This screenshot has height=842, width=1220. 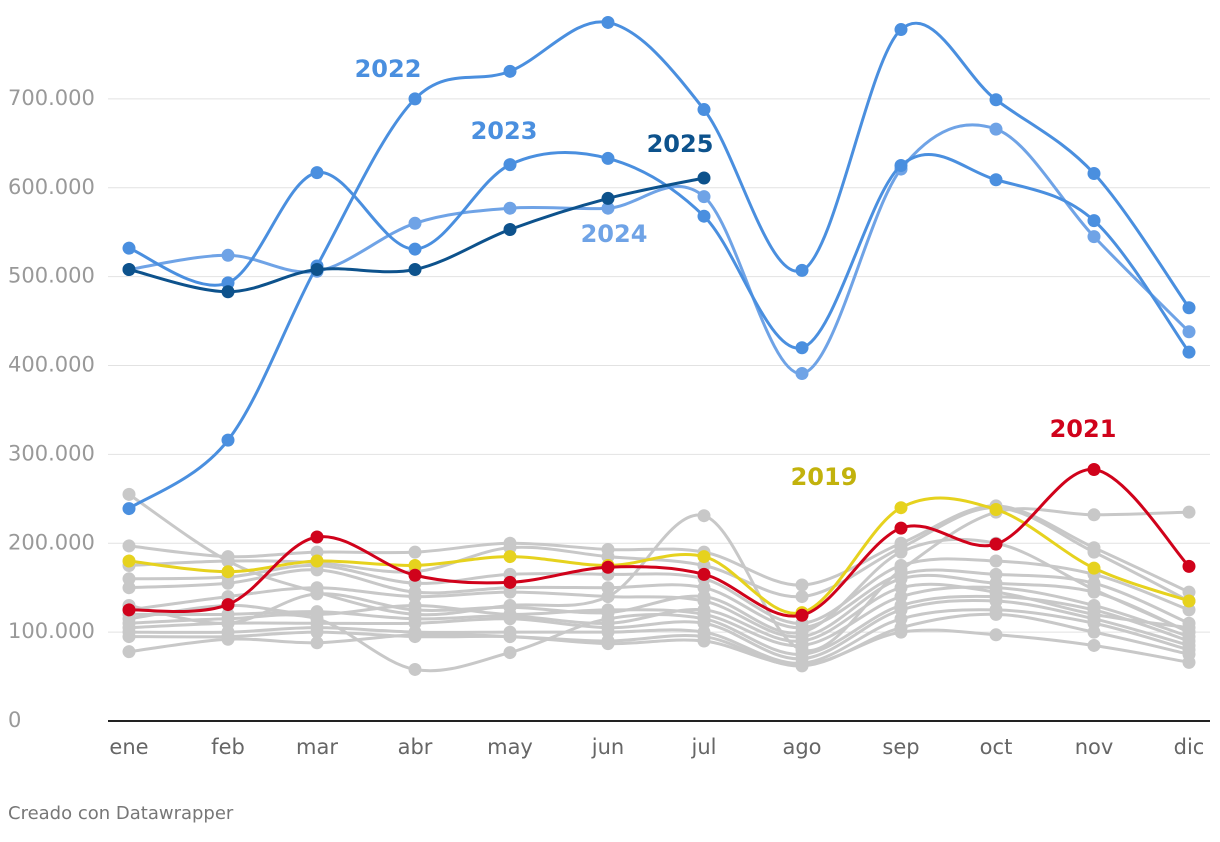 What do you see at coordinates (680, 144) in the screenshot?
I see `series-label: 2025` at bounding box center [680, 144].